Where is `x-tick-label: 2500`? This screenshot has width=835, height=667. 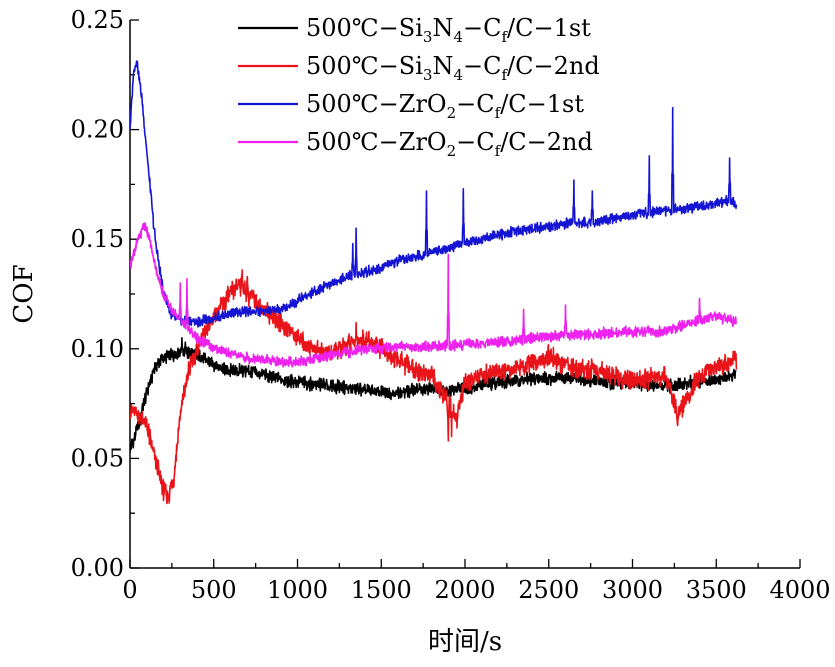
x-tick-label: 2500 is located at coordinates (548, 590).